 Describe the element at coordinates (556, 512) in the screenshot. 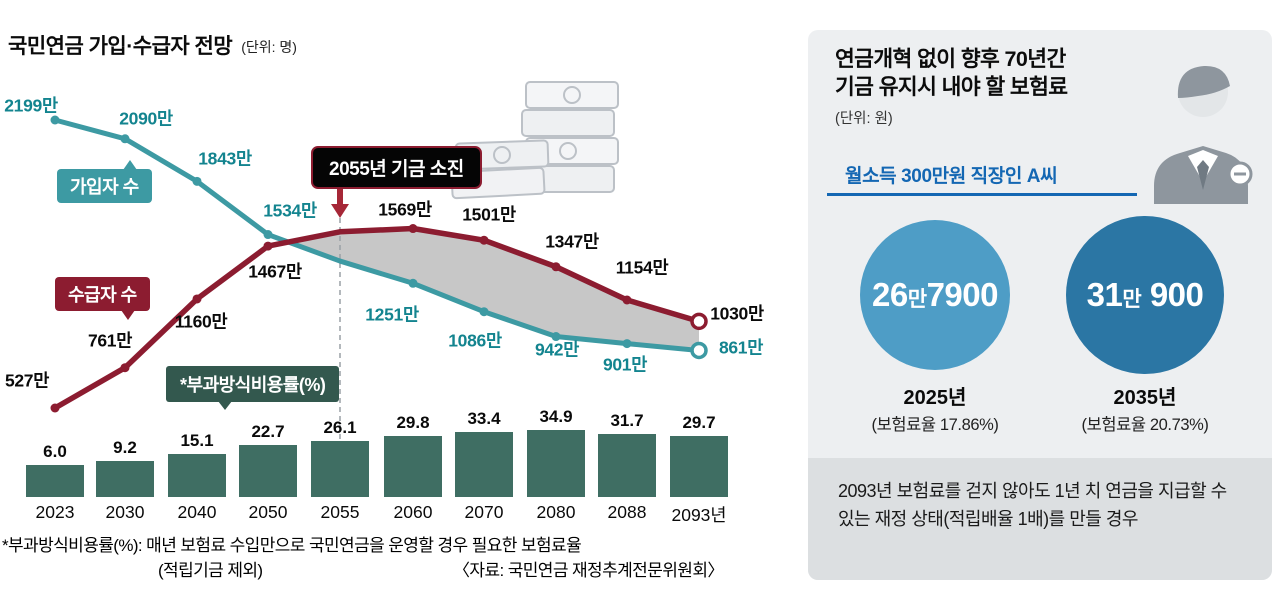

I see `bar-year-label: 2080` at that location.